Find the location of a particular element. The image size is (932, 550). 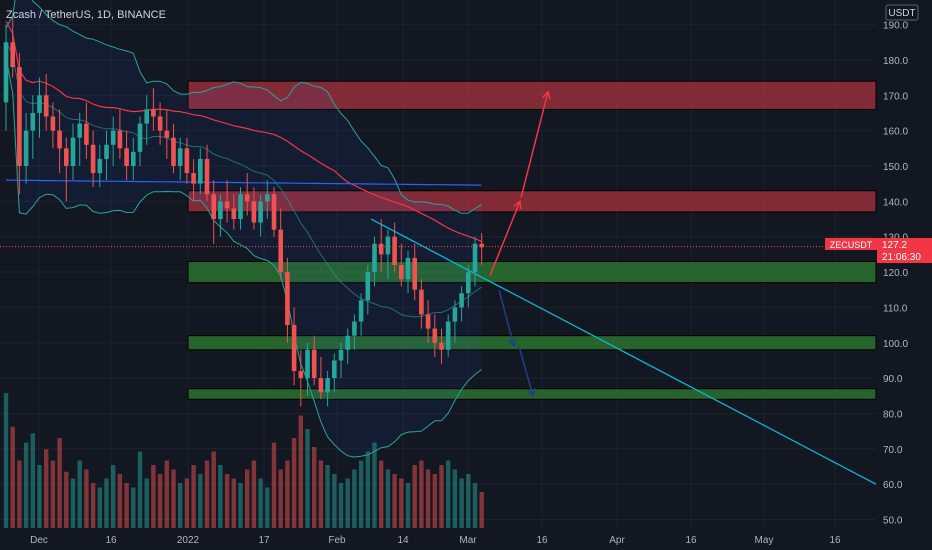

arrow-head is located at coordinates (517, 204).